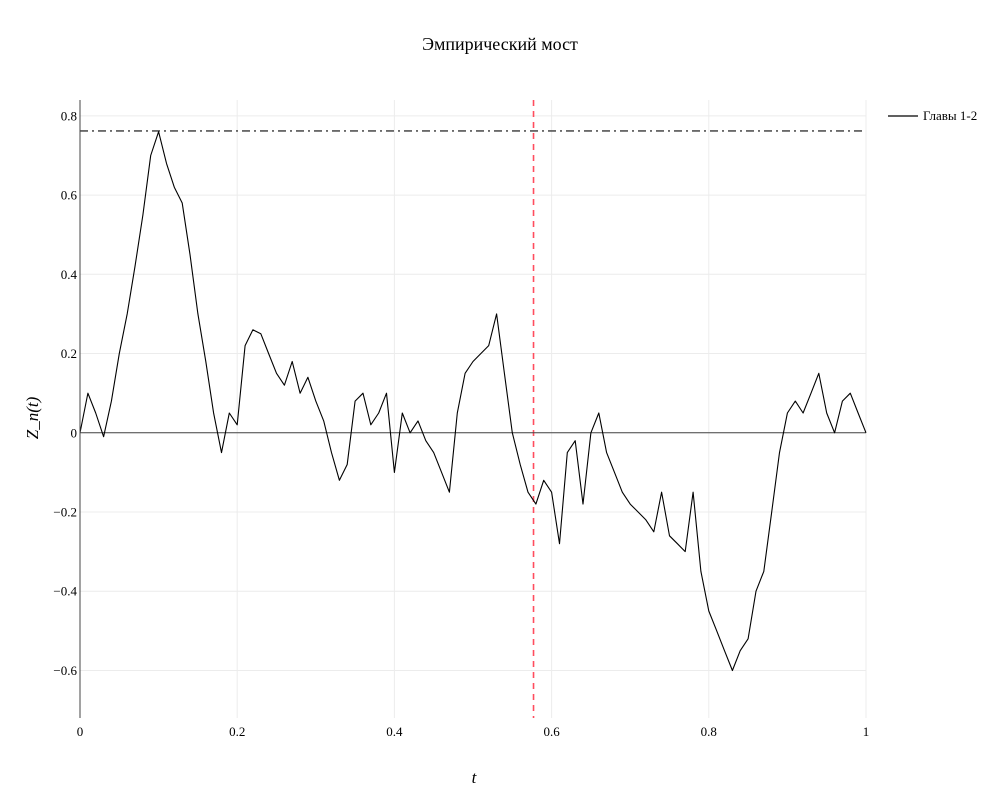  What do you see at coordinates (237, 731) in the screenshot?
I see `x-tick-label: 0.2` at bounding box center [237, 731].